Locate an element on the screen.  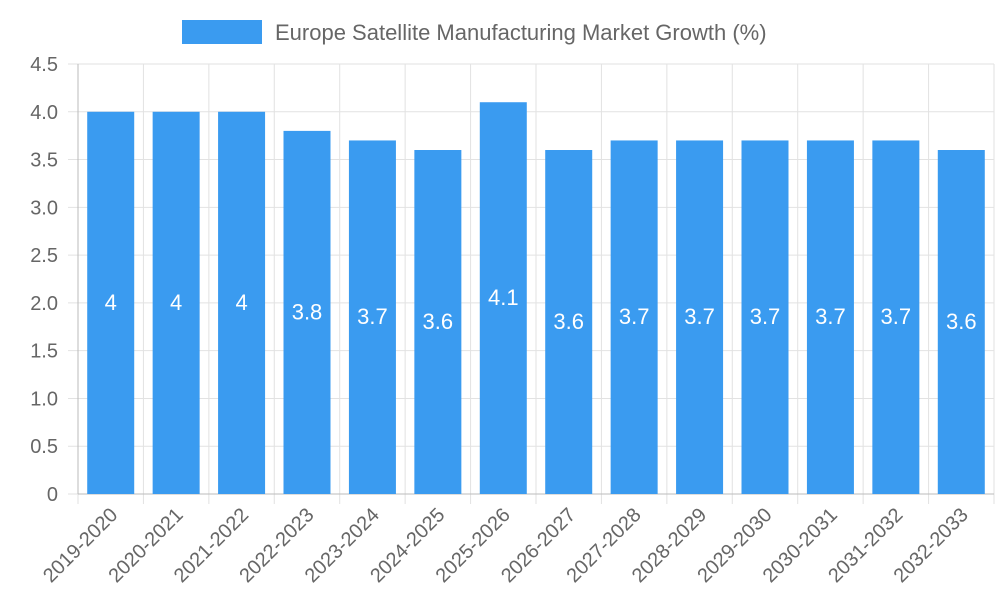
y-tick-label: 3.5 is located at coordinates (44, 161).